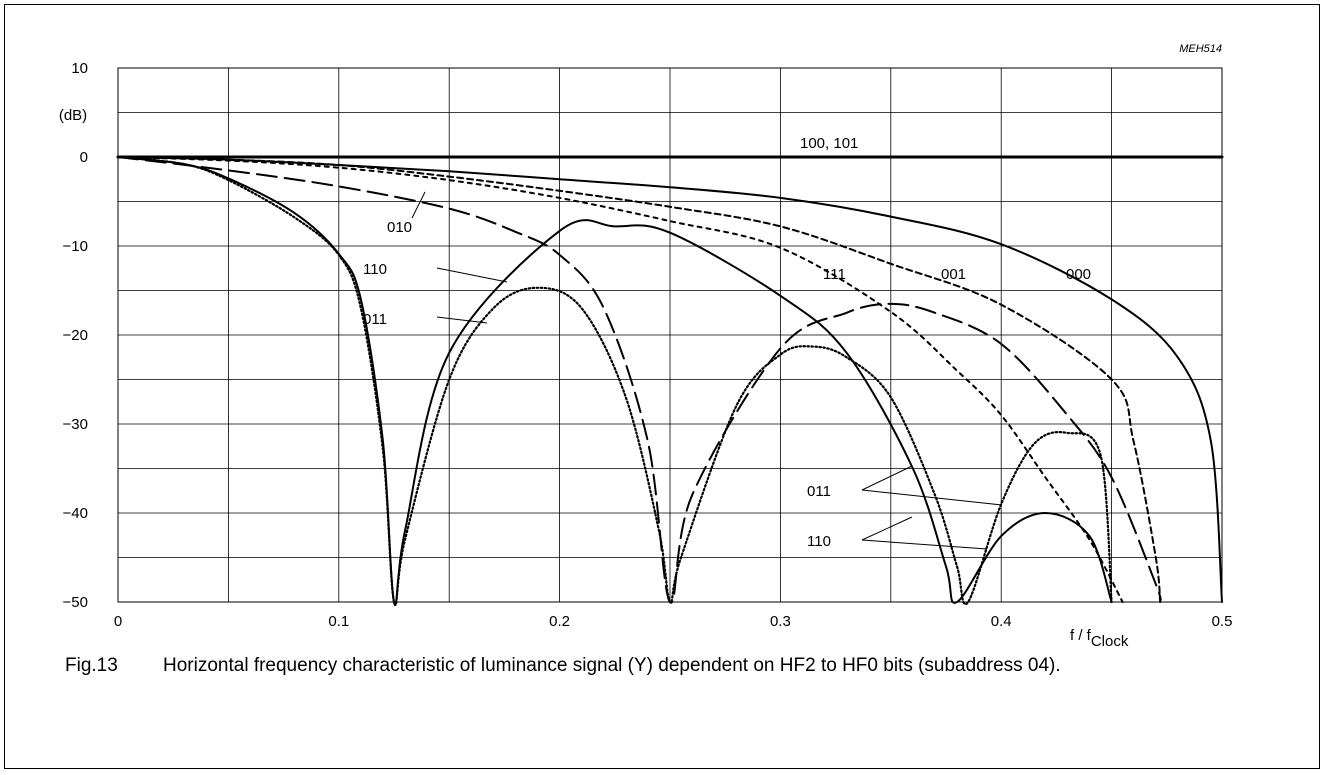  Describe the element at coordinates (780, 621) in the screenshot. I see `x-tick-label: 0.3` at that location.